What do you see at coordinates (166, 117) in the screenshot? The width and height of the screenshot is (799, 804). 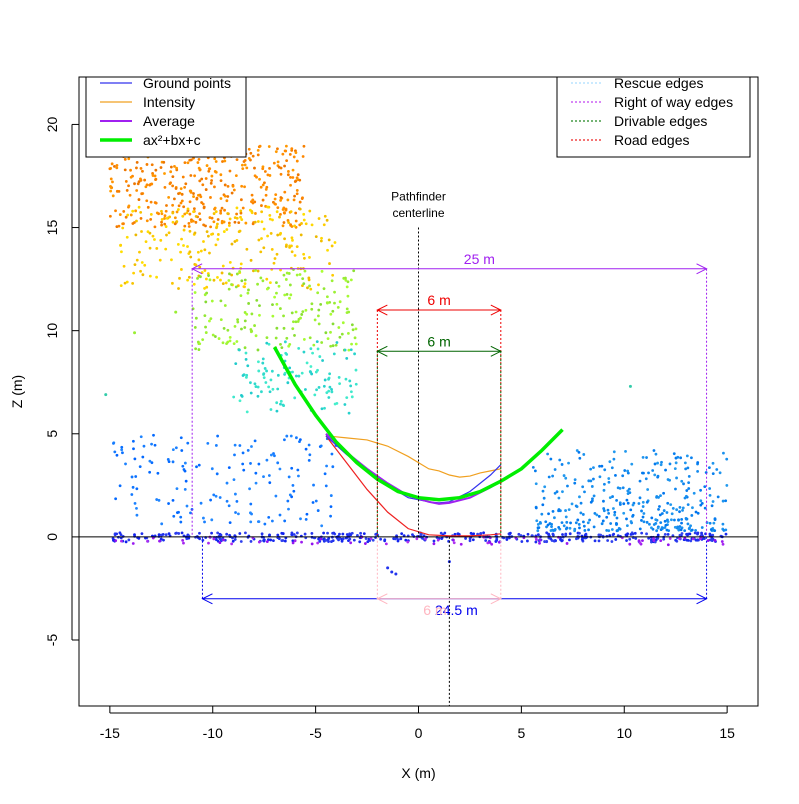 I see `legend-box` at bounding box center [166, 117].